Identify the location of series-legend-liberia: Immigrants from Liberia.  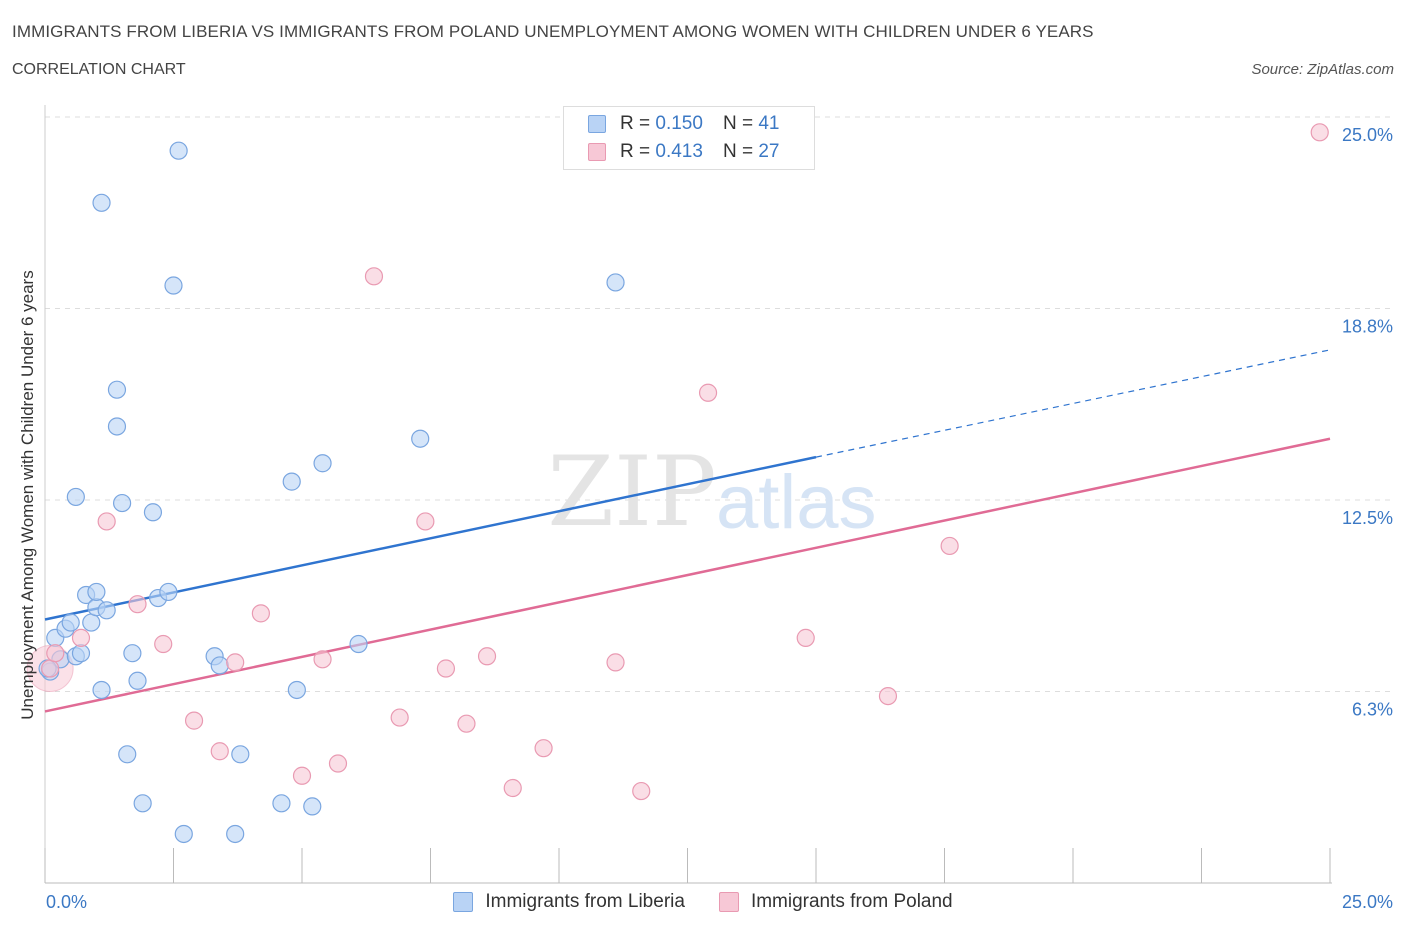
(569, 902).